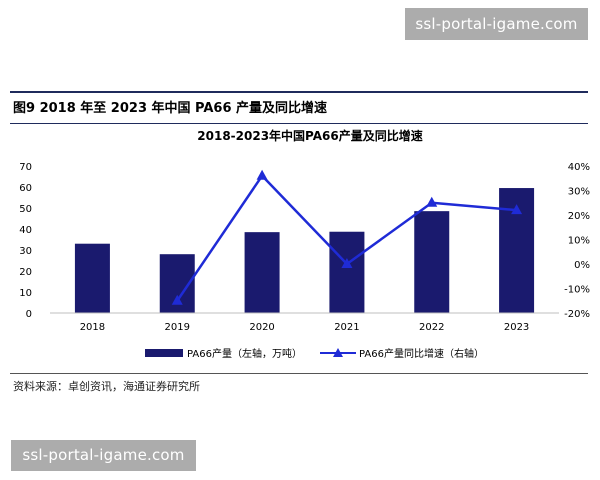  I want to click on left-tick-label: 60, so click(25, 188).